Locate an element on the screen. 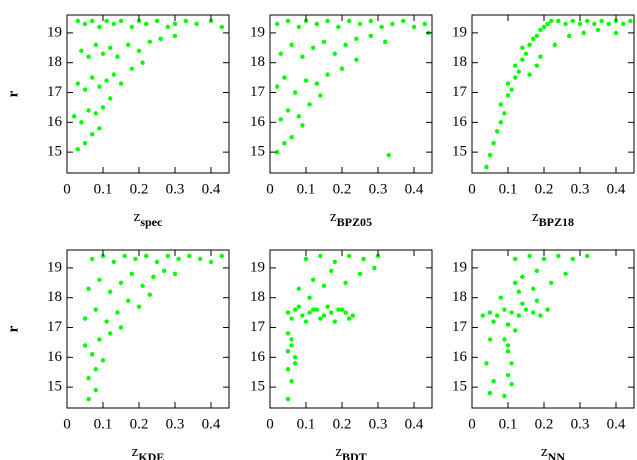 The width and height of the screenshot is (637, 460). x-axis-label-subscript: KDE is located at coordinates (151, 455).